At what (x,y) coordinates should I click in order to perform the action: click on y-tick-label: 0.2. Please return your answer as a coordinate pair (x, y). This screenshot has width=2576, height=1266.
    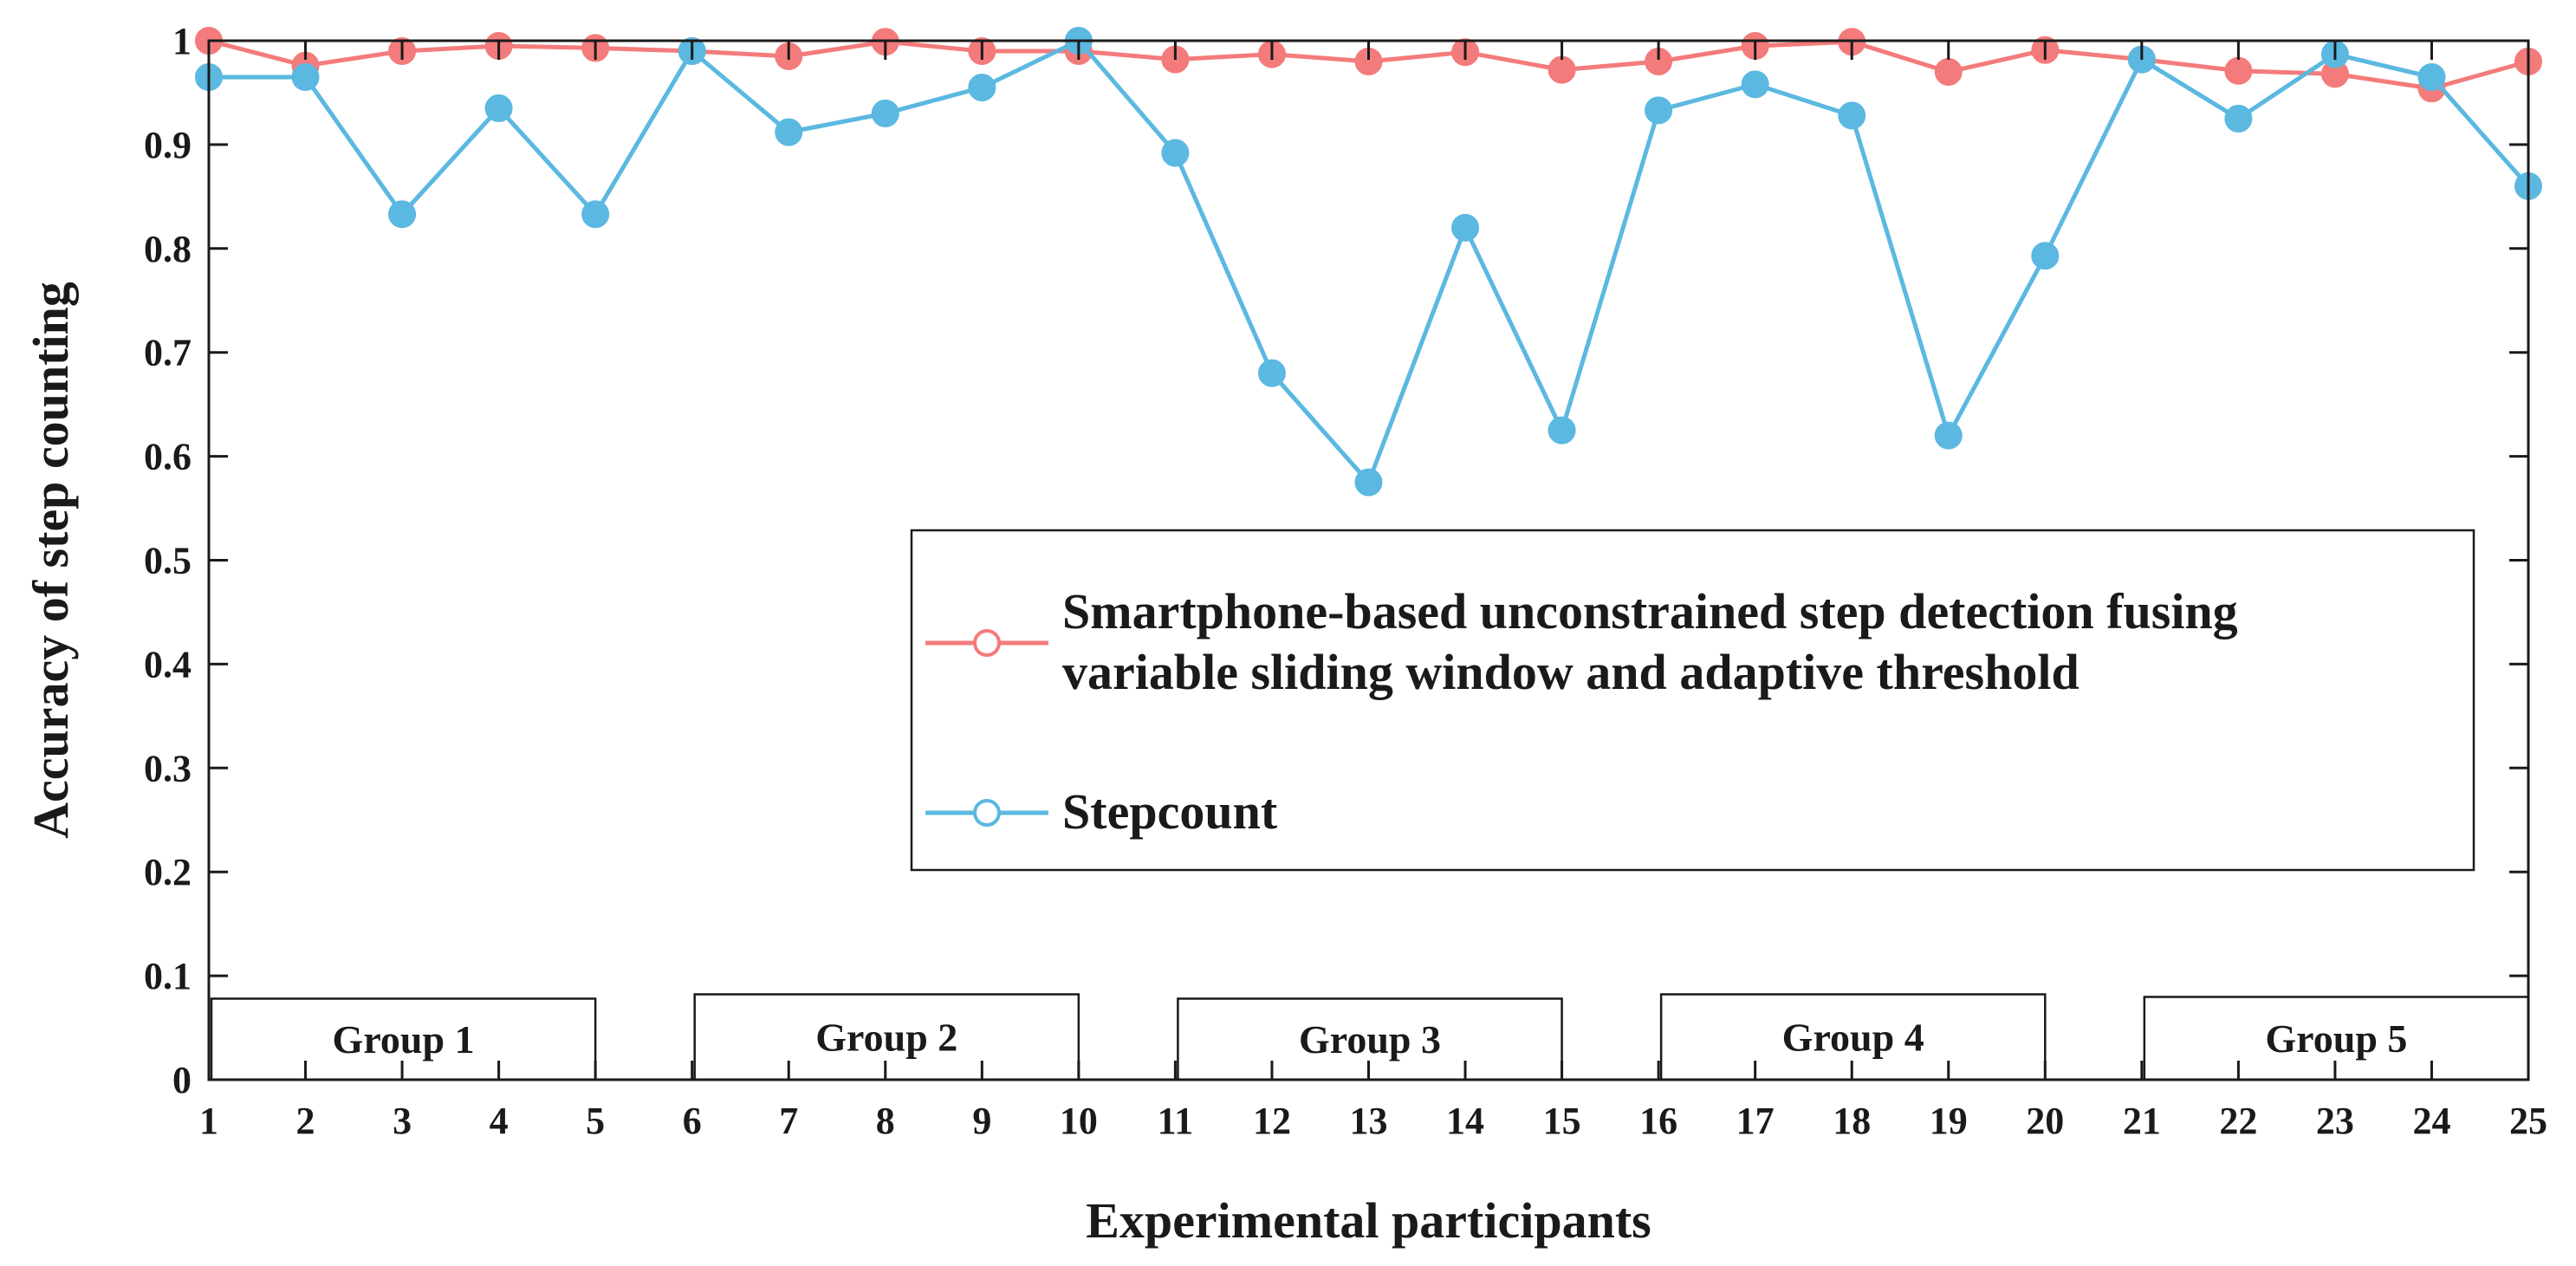
    Looking at the image, I should click on (168, 872).